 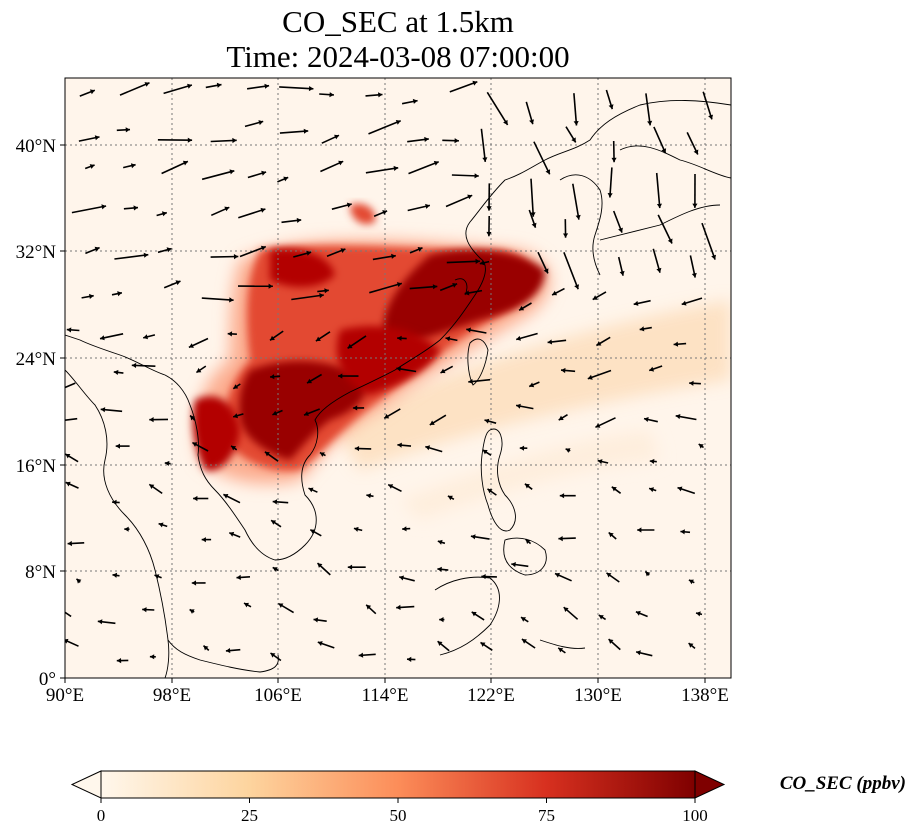 I want to click on x-tick-label-114e: 114°E, so click(x=385, y=695).